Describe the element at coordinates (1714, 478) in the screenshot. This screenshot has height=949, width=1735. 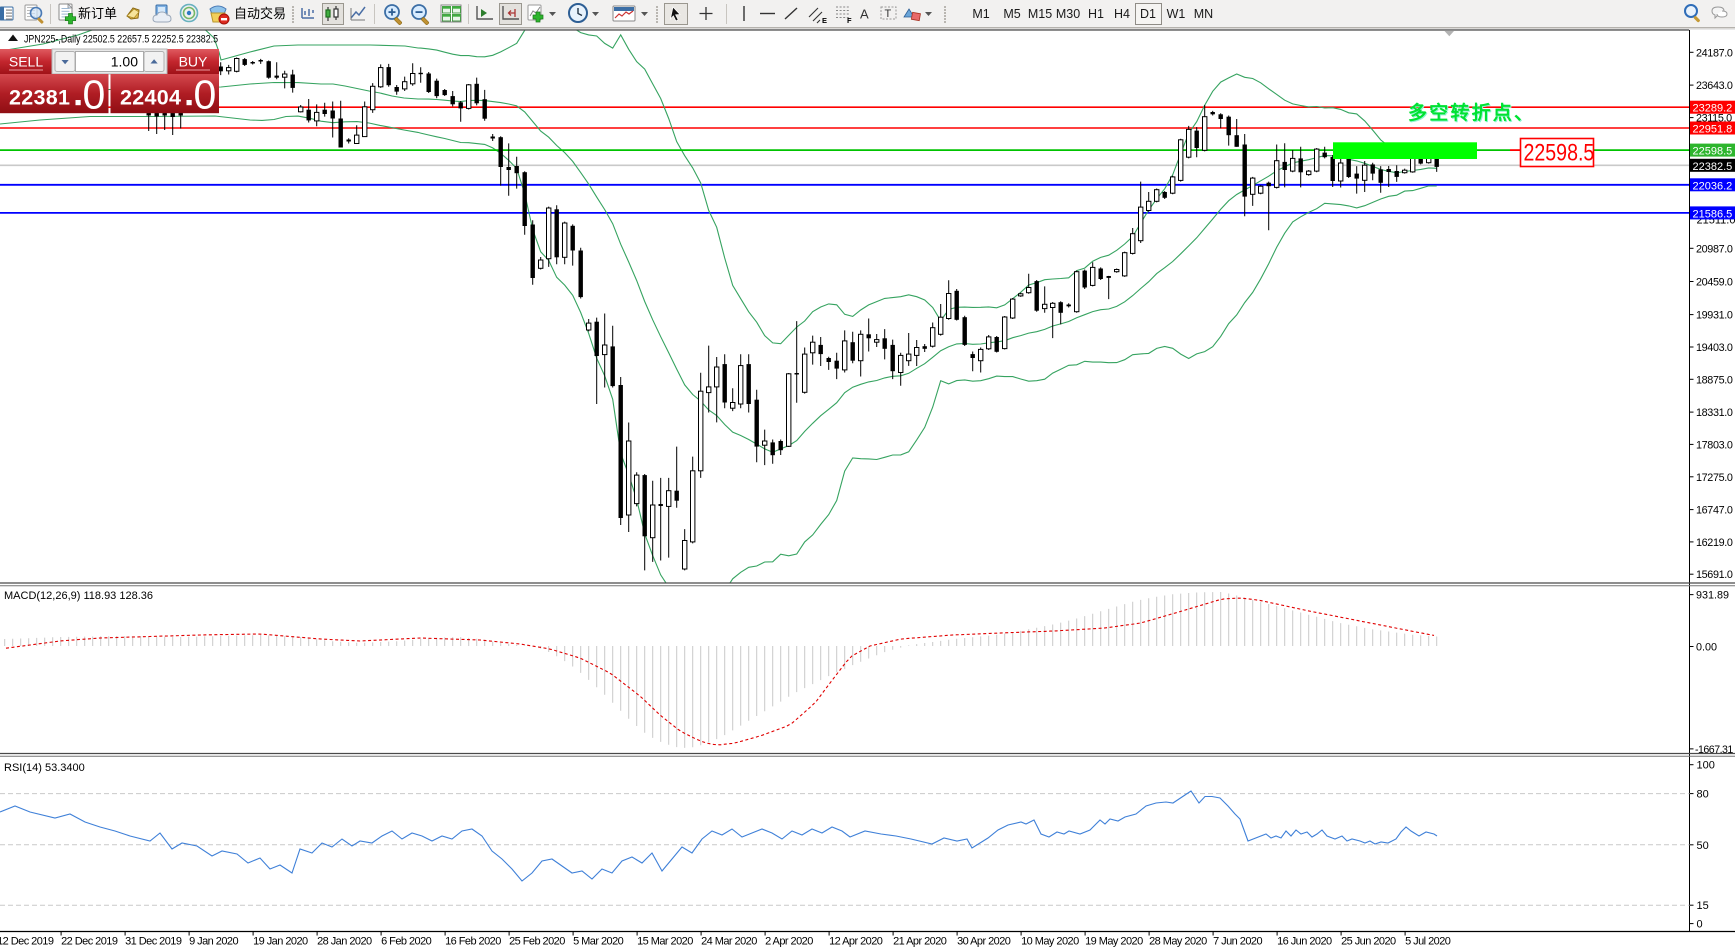
I see `svg-text: 17275.0` at that location.